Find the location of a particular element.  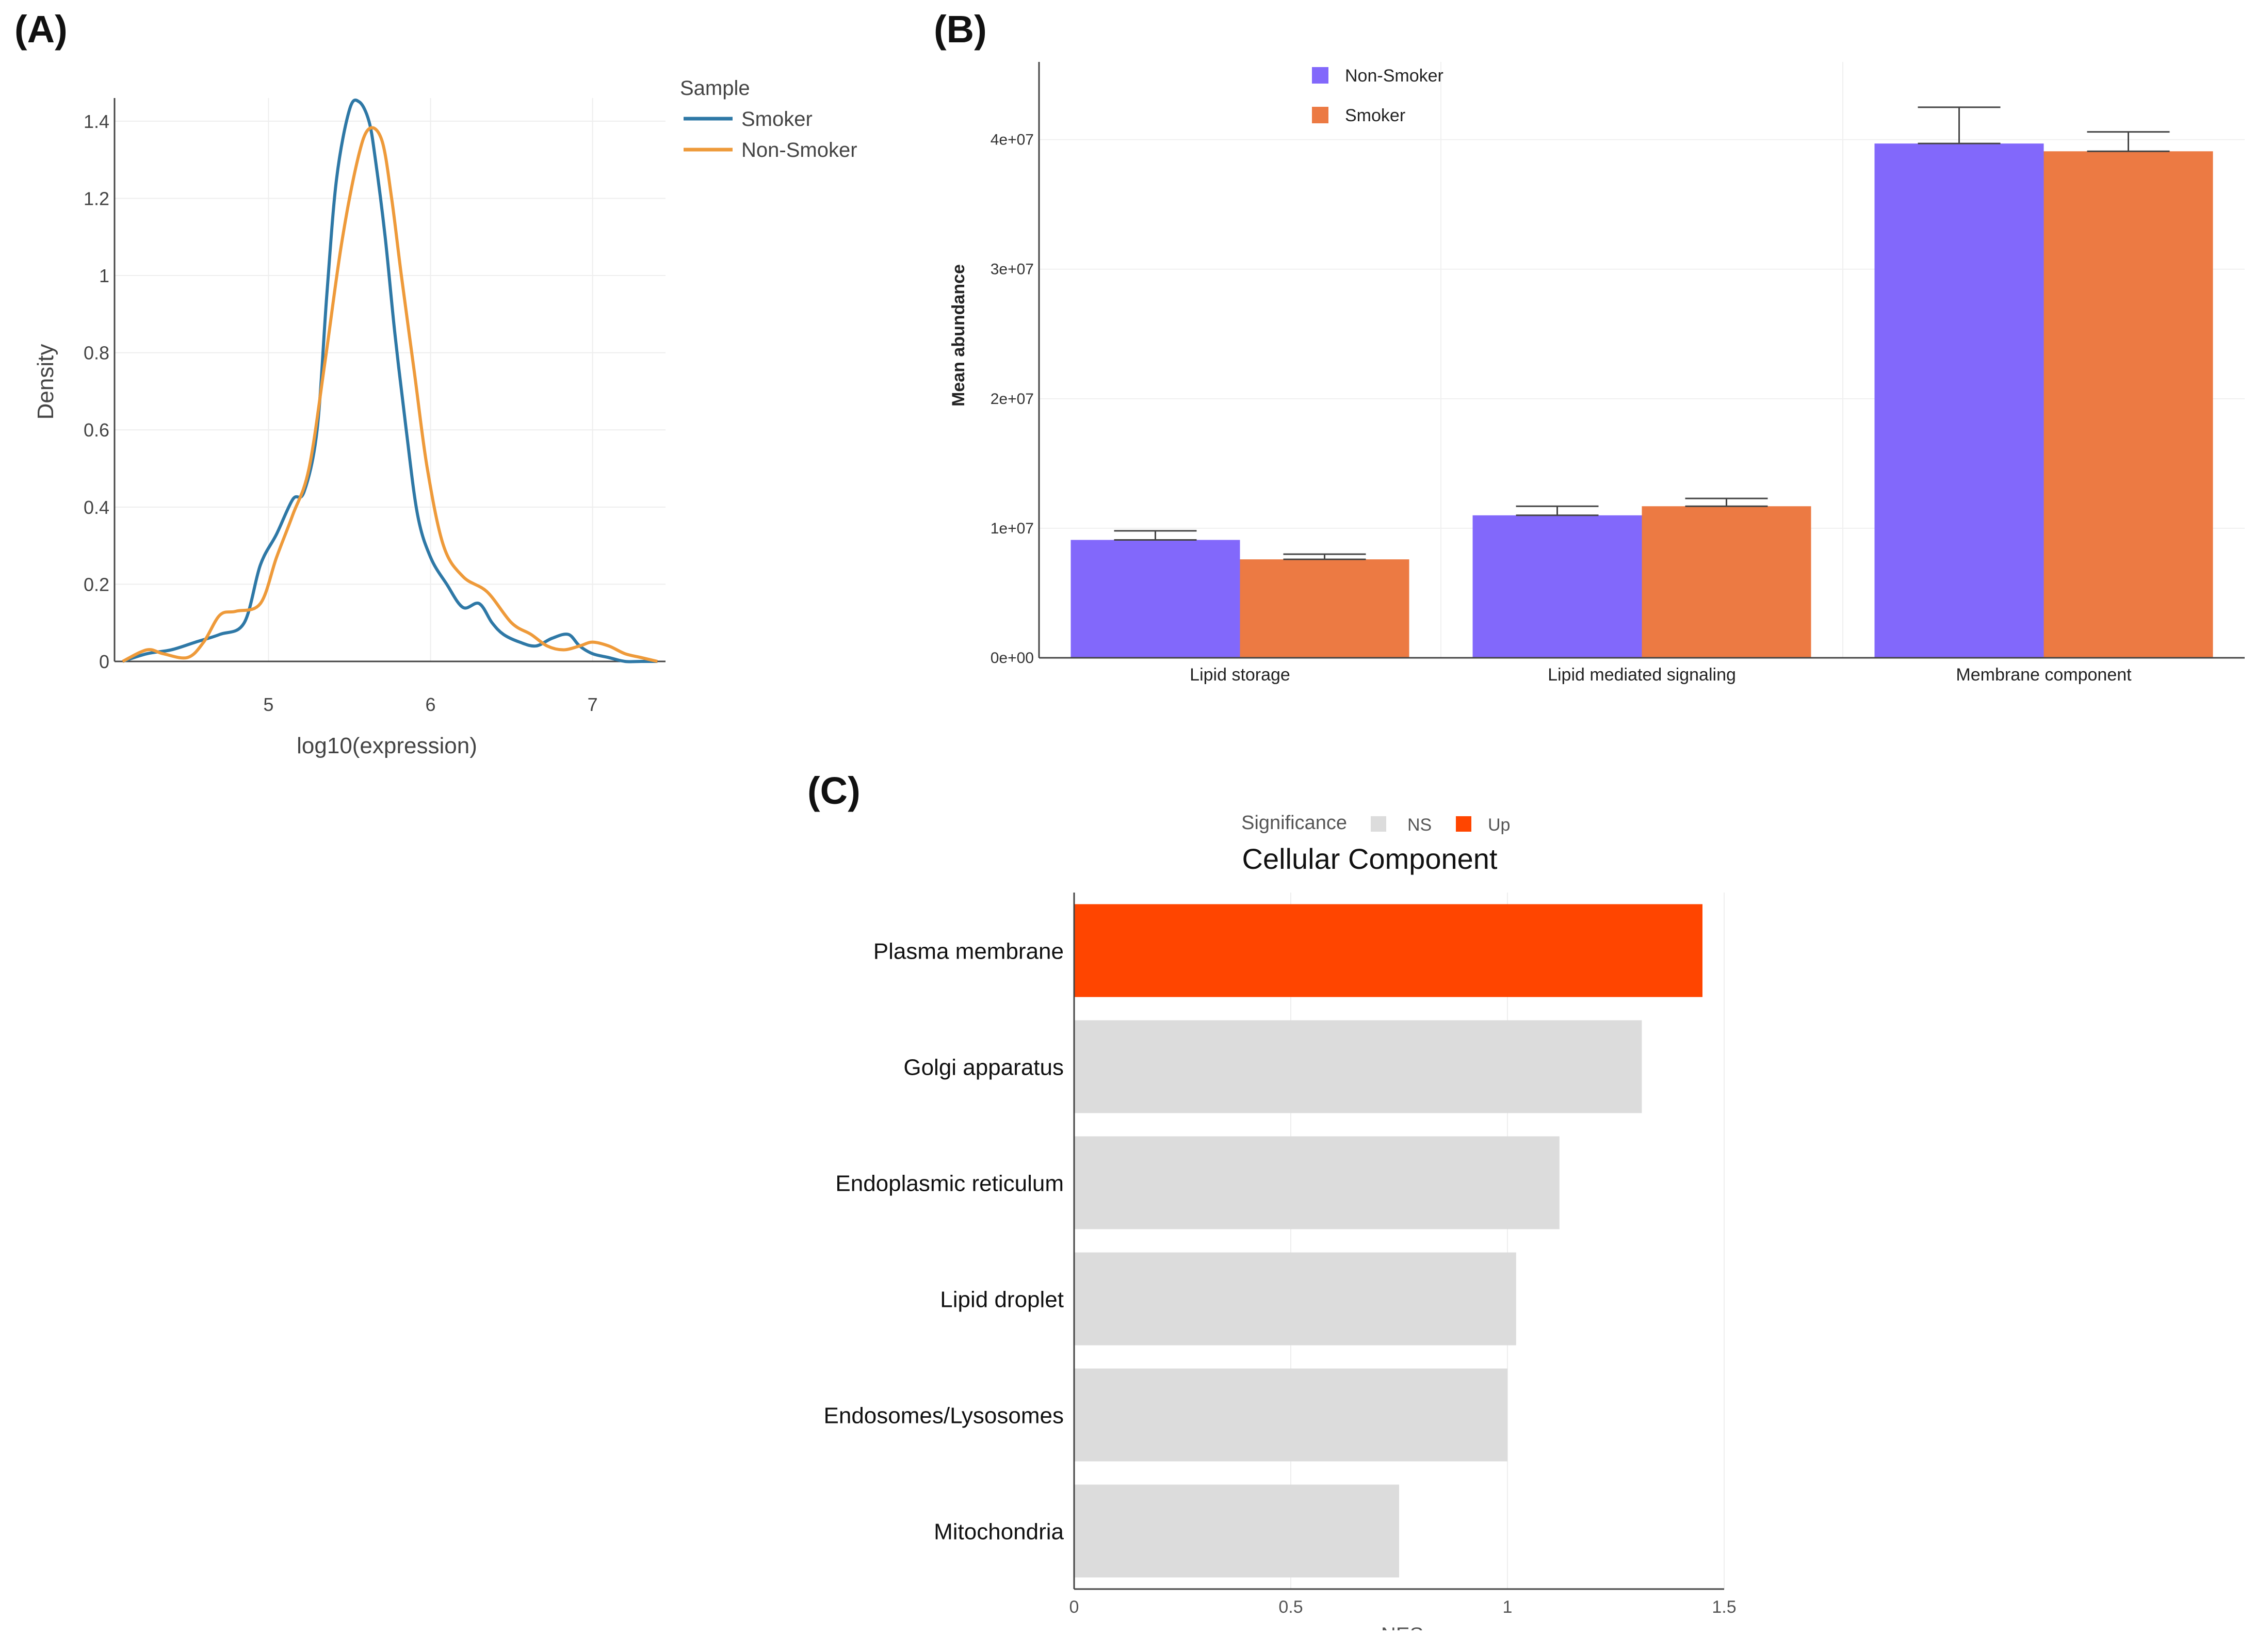

bar-lipid-droplet is located at coordinates (1295, 1299).